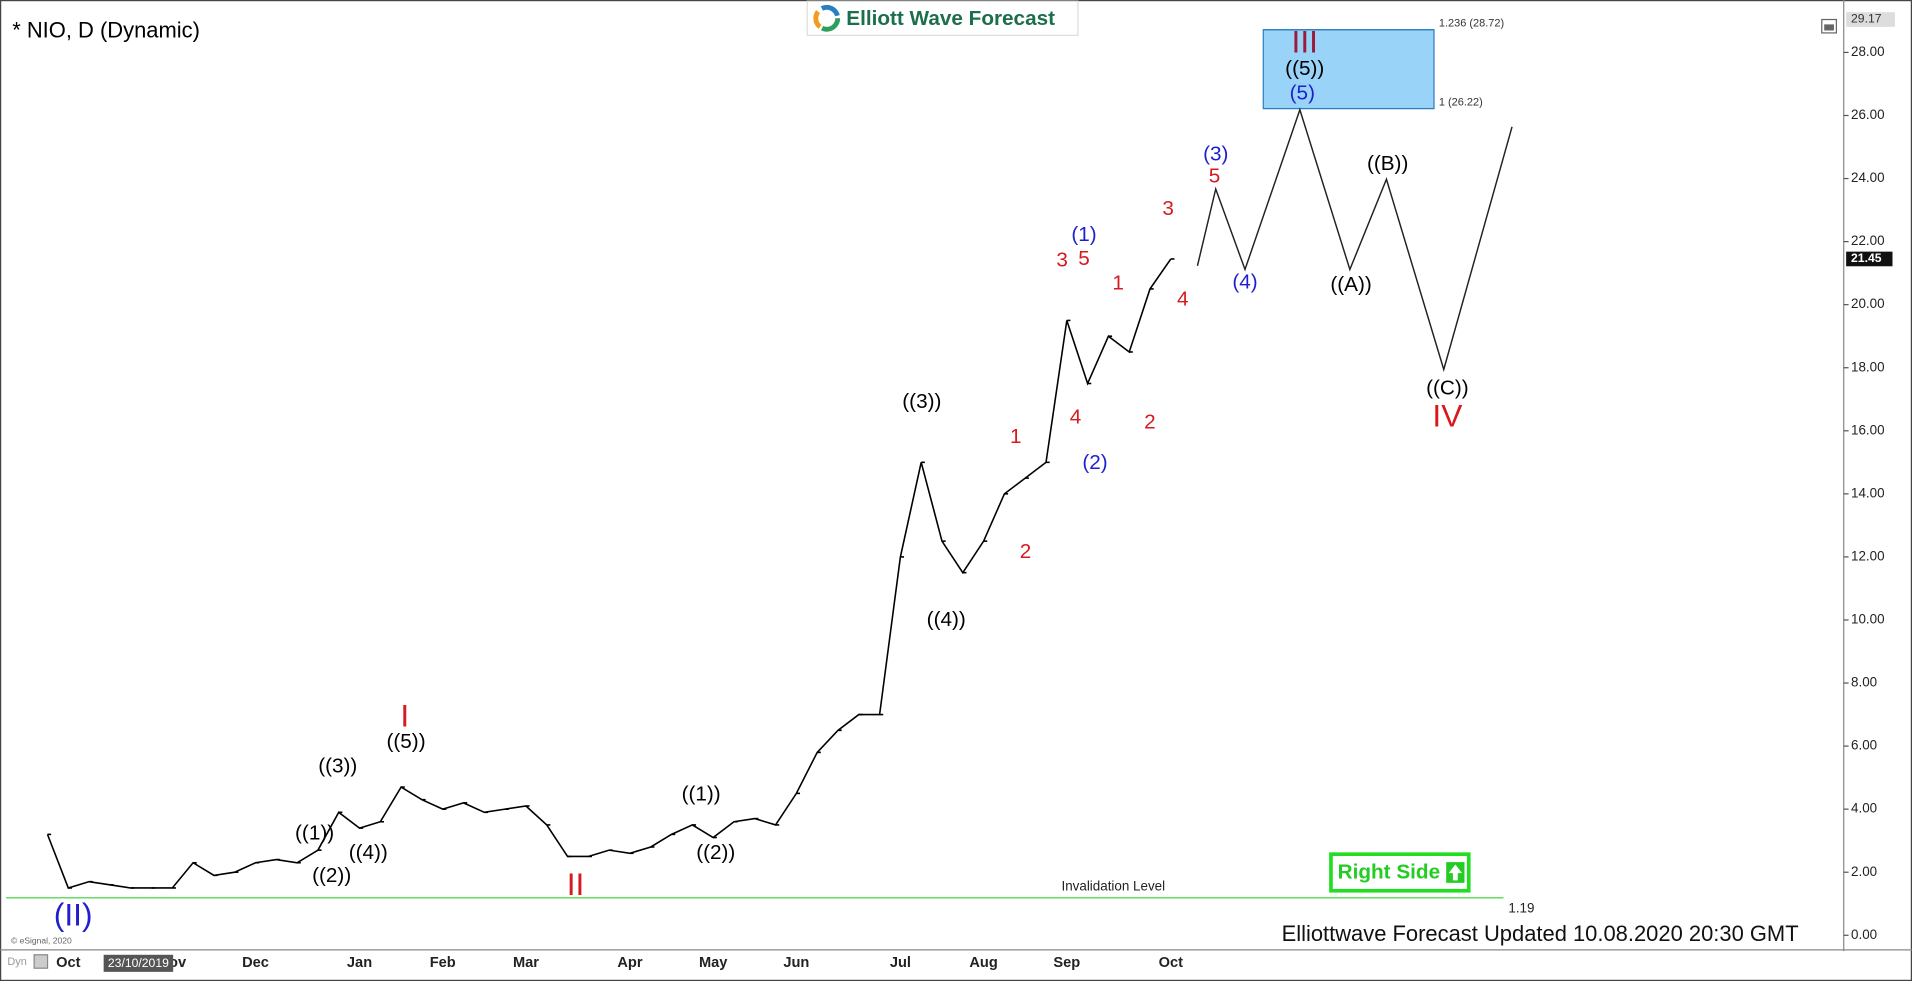 This screenshot has width=1912, height=981. I want to click on wave-label: ((B)), so click(1387, 163).